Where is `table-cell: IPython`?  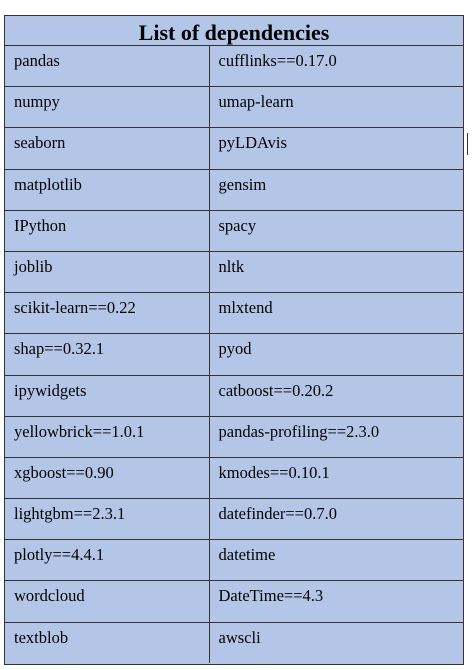 table-cell: IPython is located at coordinates (107, 230).